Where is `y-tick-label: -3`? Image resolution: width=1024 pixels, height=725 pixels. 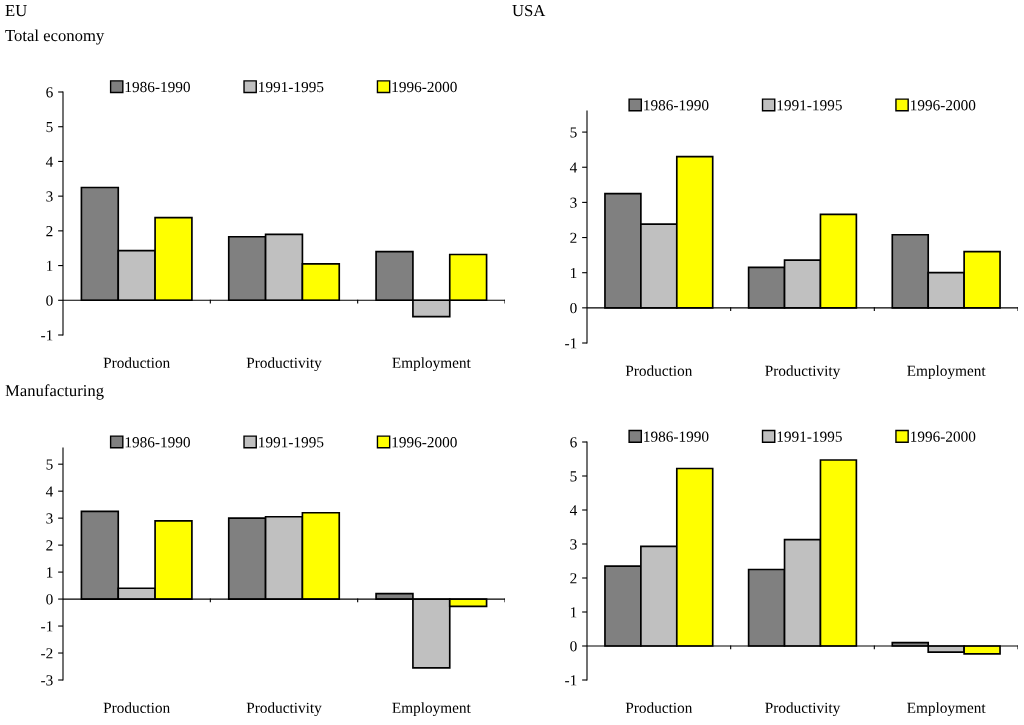
y-tick-label: -3 is located at coordinates (47, 680).